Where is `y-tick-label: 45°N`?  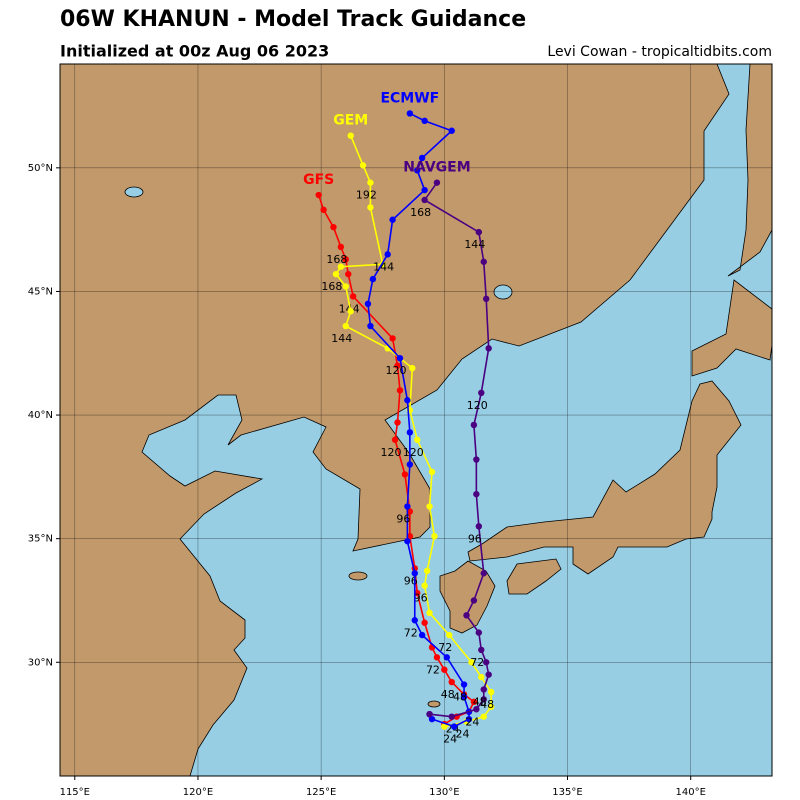
y-tick-label: 45°N is located at coordinates (40, 291).